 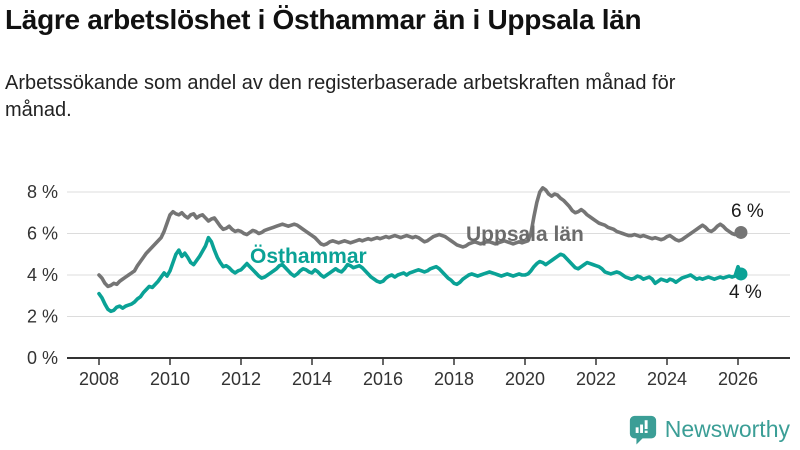 I want to click on series-end-dot-uppsala-lan, so click(x=741, y=232).